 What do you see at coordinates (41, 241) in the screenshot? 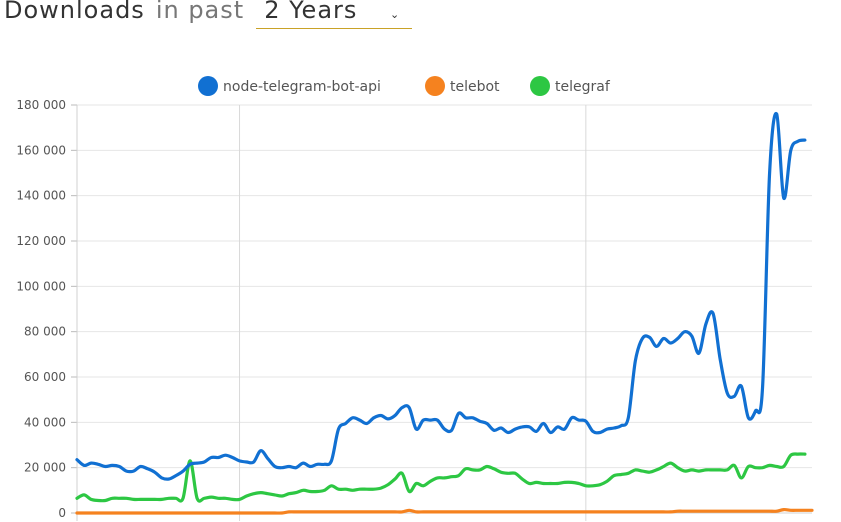
I see `y-tick-label: 120 000` at bounding box center [41, 241].